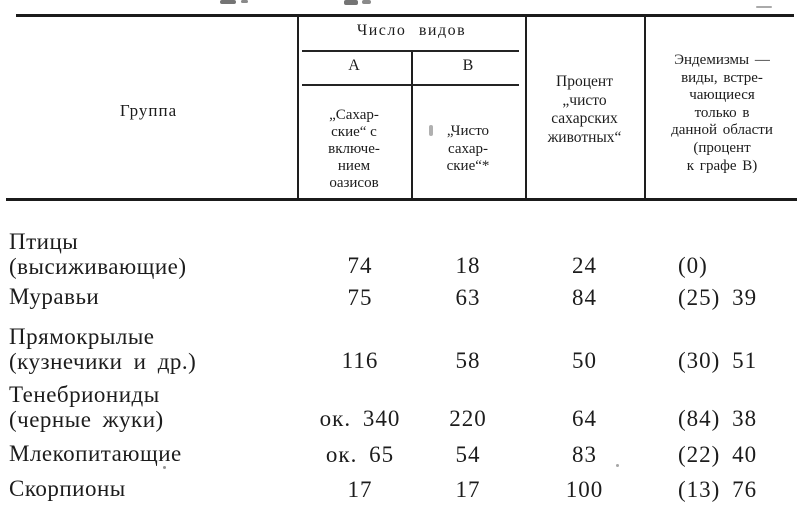 The width and height of the screenshot is (800, 505). Describe the element at coordinates (468, 454) in the screenshot. I see `cell-species-b: 54` at that location.